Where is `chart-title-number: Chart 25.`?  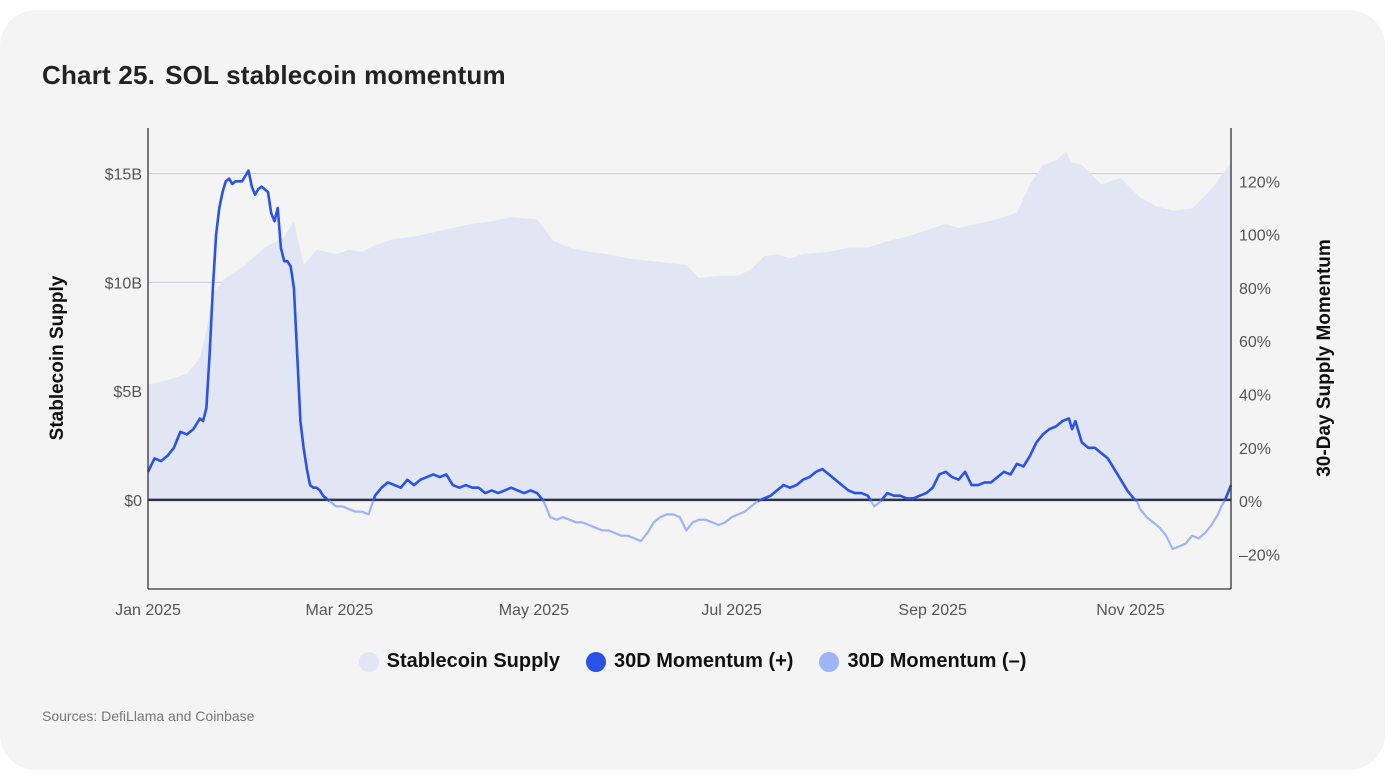
chart-title-number: Chart 25. is located at coordinates (99, 75).